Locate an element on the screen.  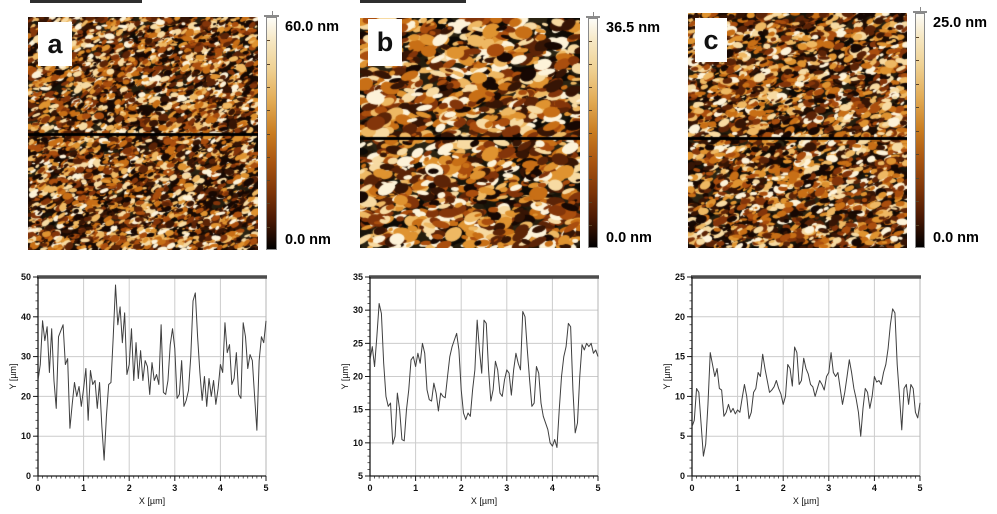
afm-panel-c: c 25.0 nm 0.0 nm is located at coordinates (839, 127).